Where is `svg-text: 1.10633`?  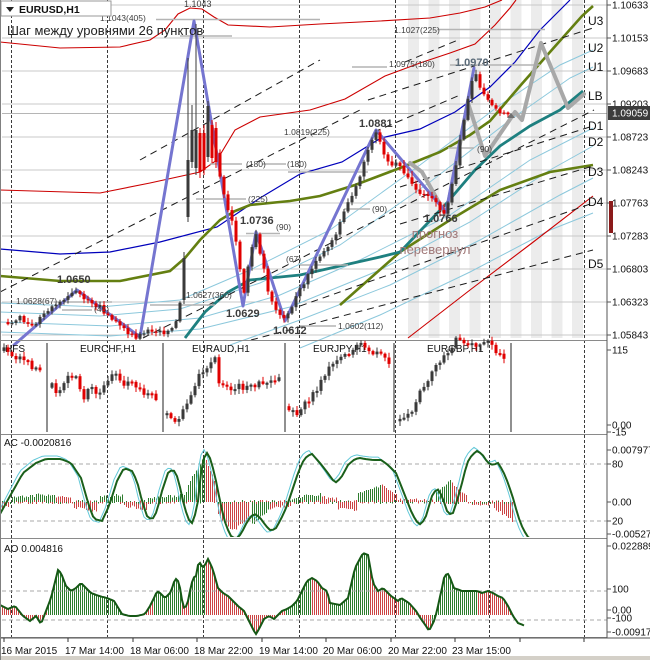 svg-text: 1.10633 is located at coordinates (630, 6).